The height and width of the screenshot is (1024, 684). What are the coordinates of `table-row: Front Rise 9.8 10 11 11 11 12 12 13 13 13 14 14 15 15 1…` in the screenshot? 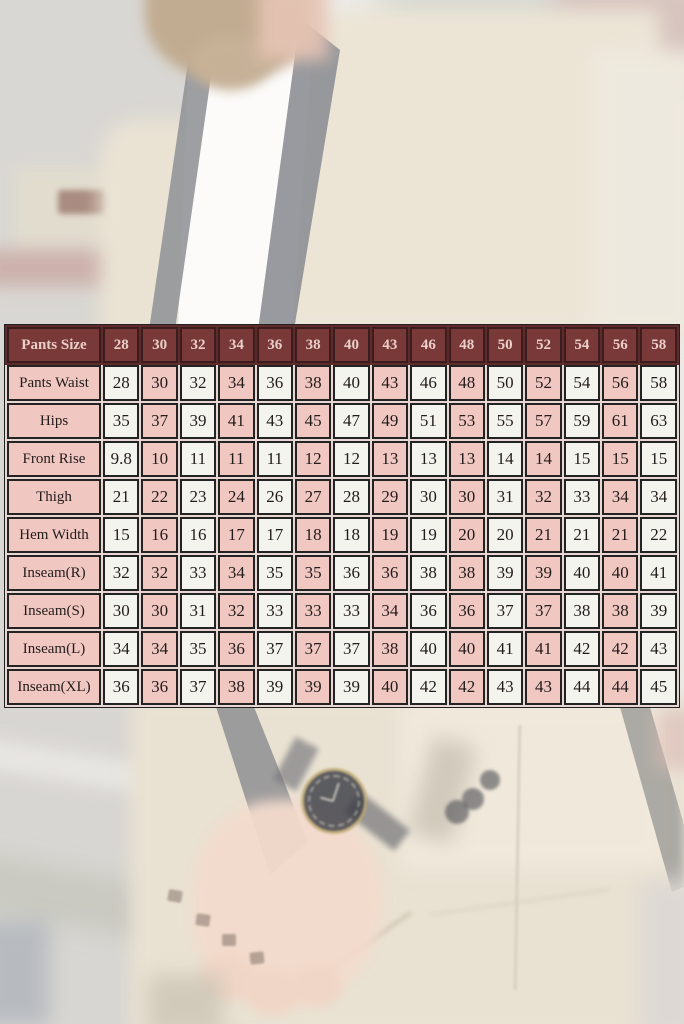 It's located at (342, 459).